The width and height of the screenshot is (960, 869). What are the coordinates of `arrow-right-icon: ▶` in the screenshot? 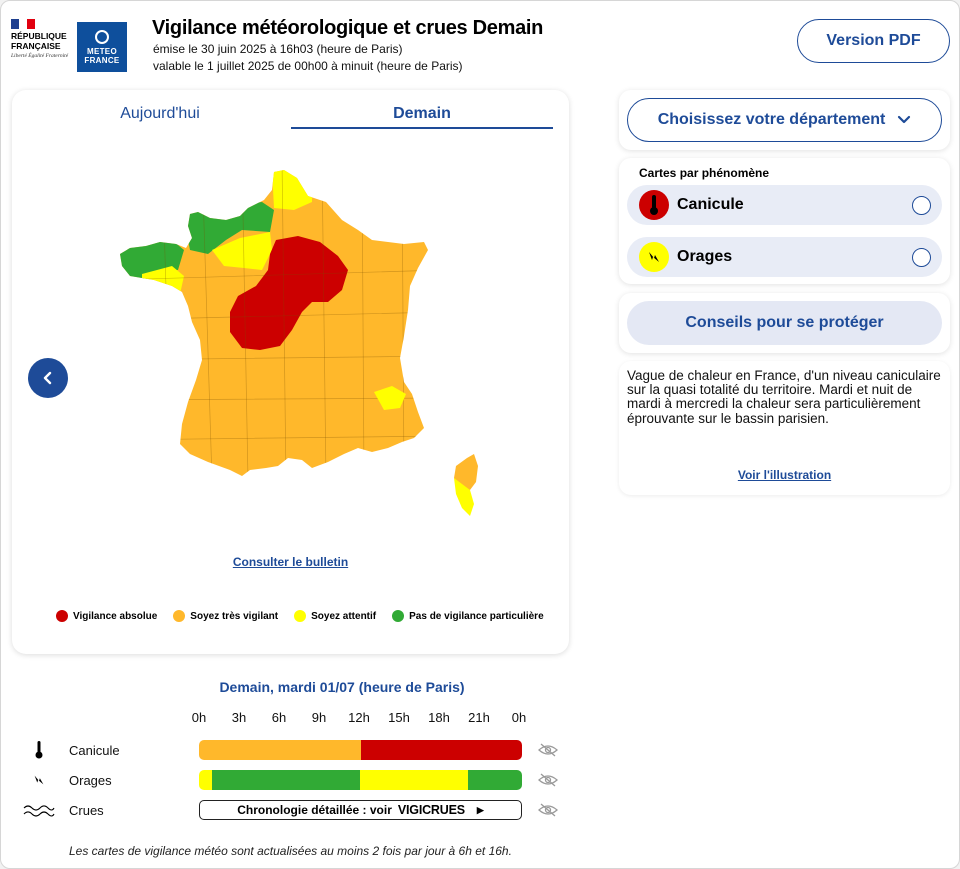 It's located at (480, 809).